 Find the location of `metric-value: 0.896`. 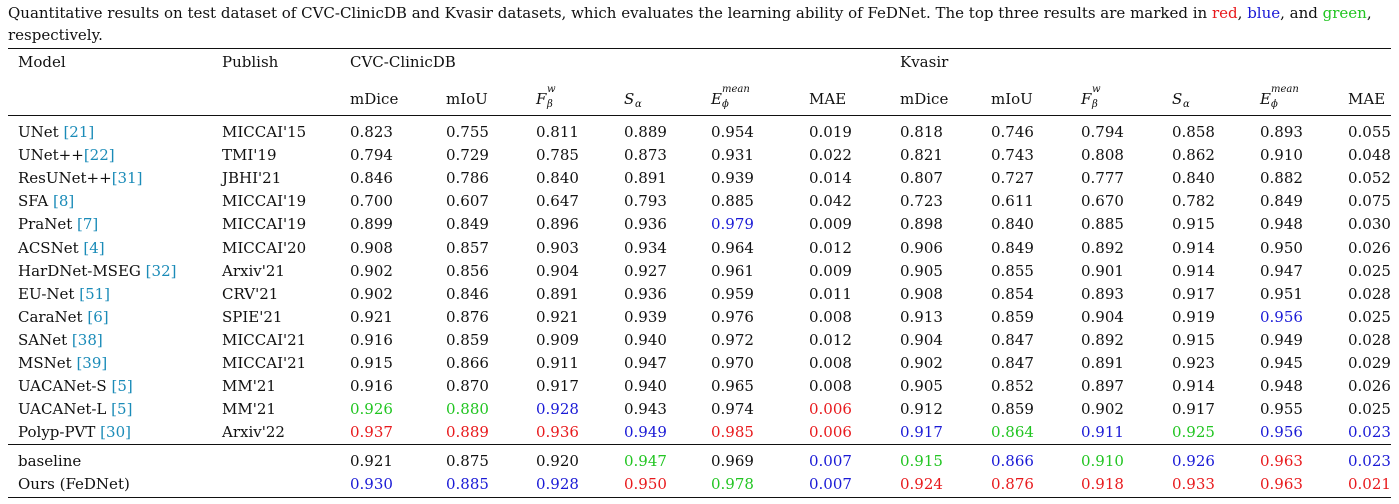

metric-value: 0.896 is located at coordinates (557, 224).